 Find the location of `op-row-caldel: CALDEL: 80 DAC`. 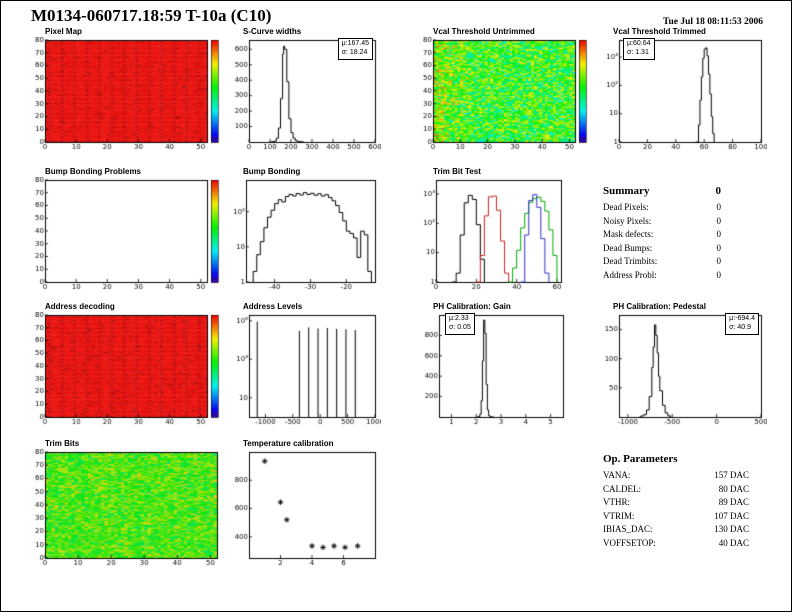

op-row-caldel: CALDEL: 80 DAC is located at coordinates (676, 490).